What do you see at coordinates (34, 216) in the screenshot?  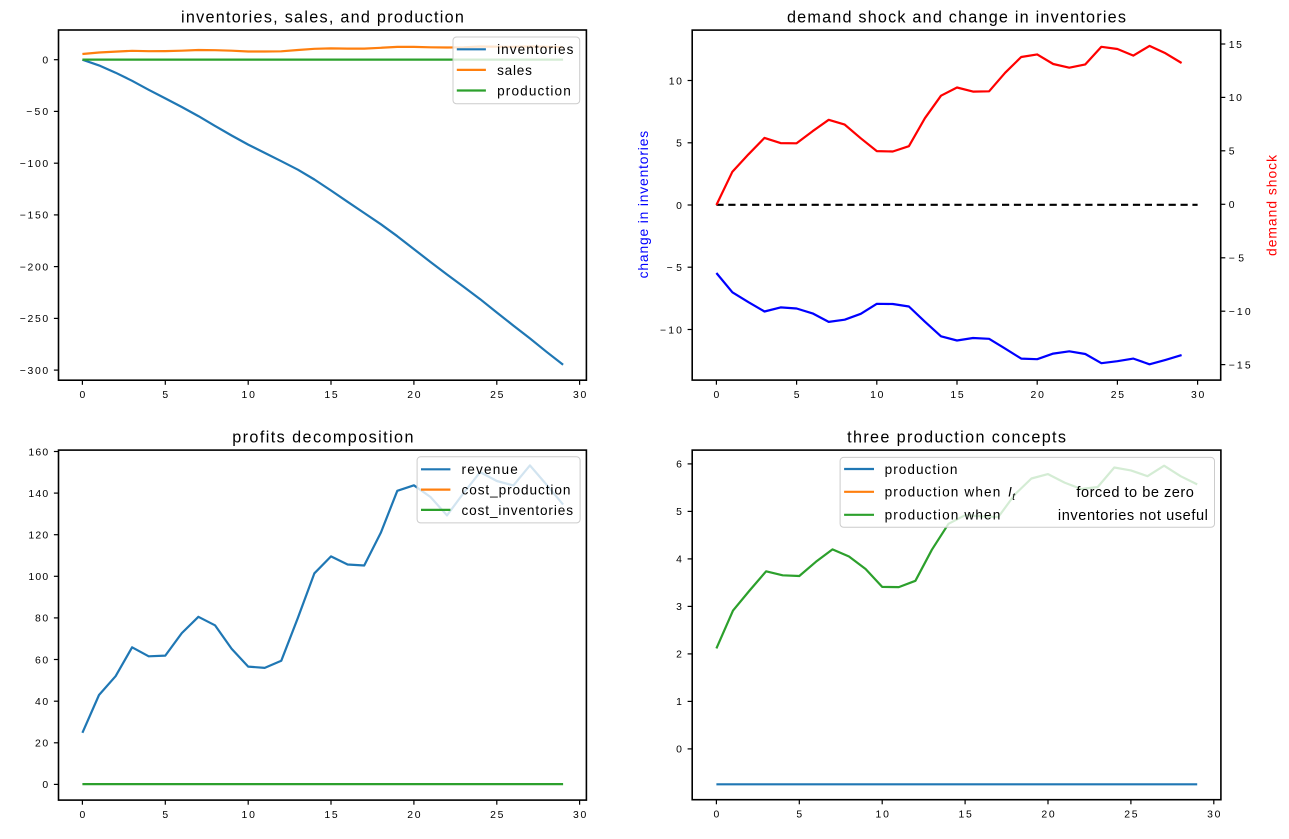 I see `svg-text: −150` at bounding box center [34, 216].